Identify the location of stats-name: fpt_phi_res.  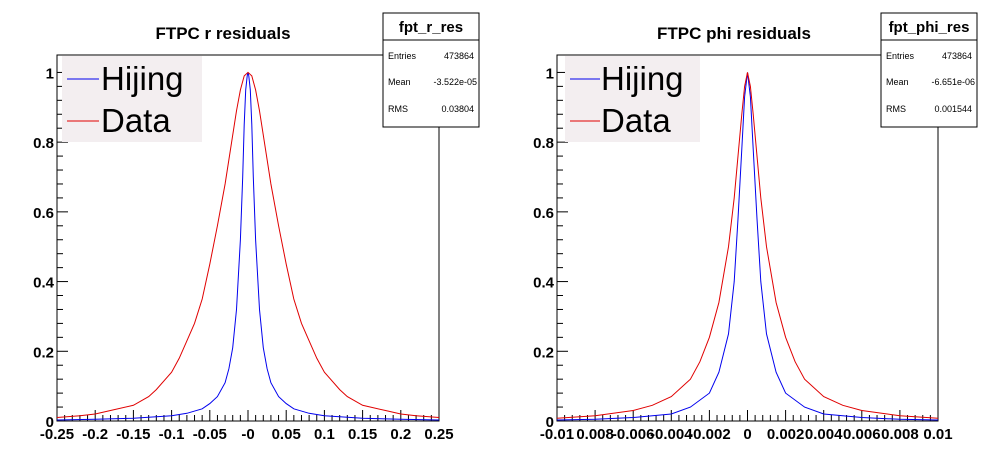
(929, 27).